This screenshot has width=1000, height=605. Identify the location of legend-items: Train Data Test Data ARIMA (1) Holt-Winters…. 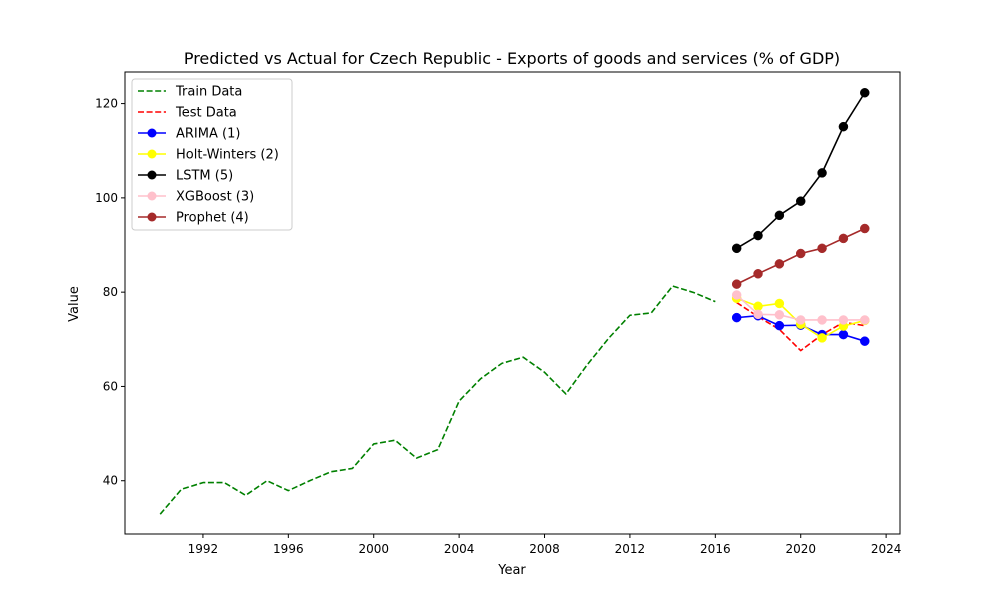
(208, 155).